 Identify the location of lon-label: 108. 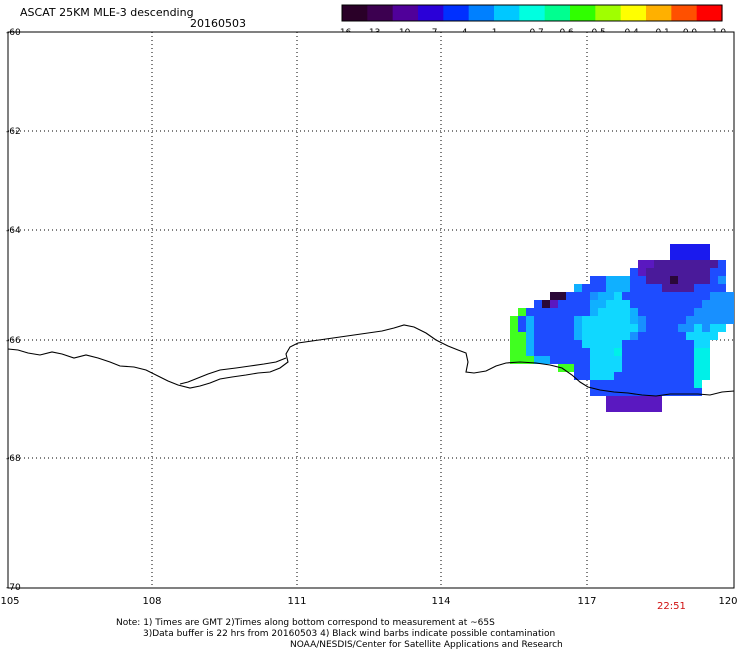
(151, 601).